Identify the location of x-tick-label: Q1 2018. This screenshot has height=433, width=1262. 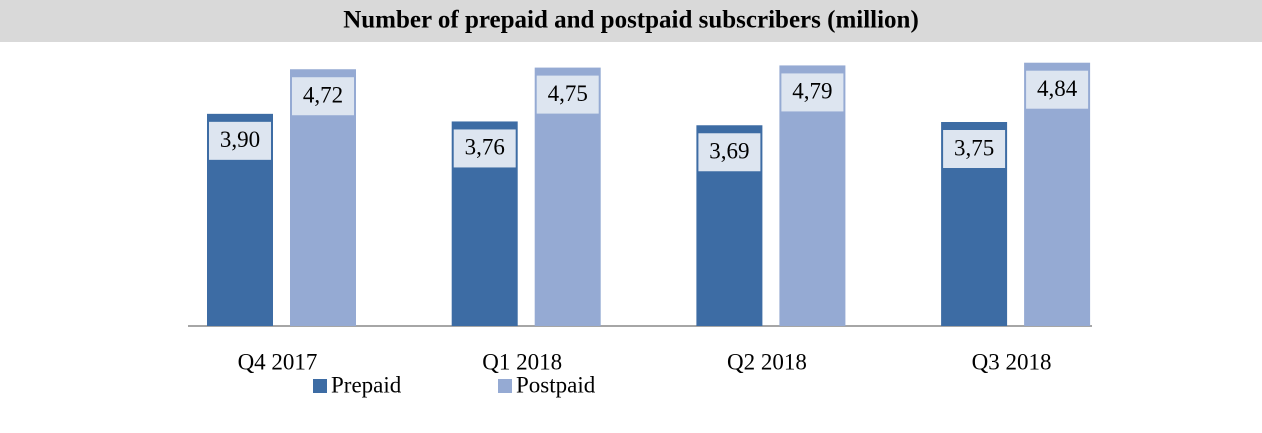
(522, 361).